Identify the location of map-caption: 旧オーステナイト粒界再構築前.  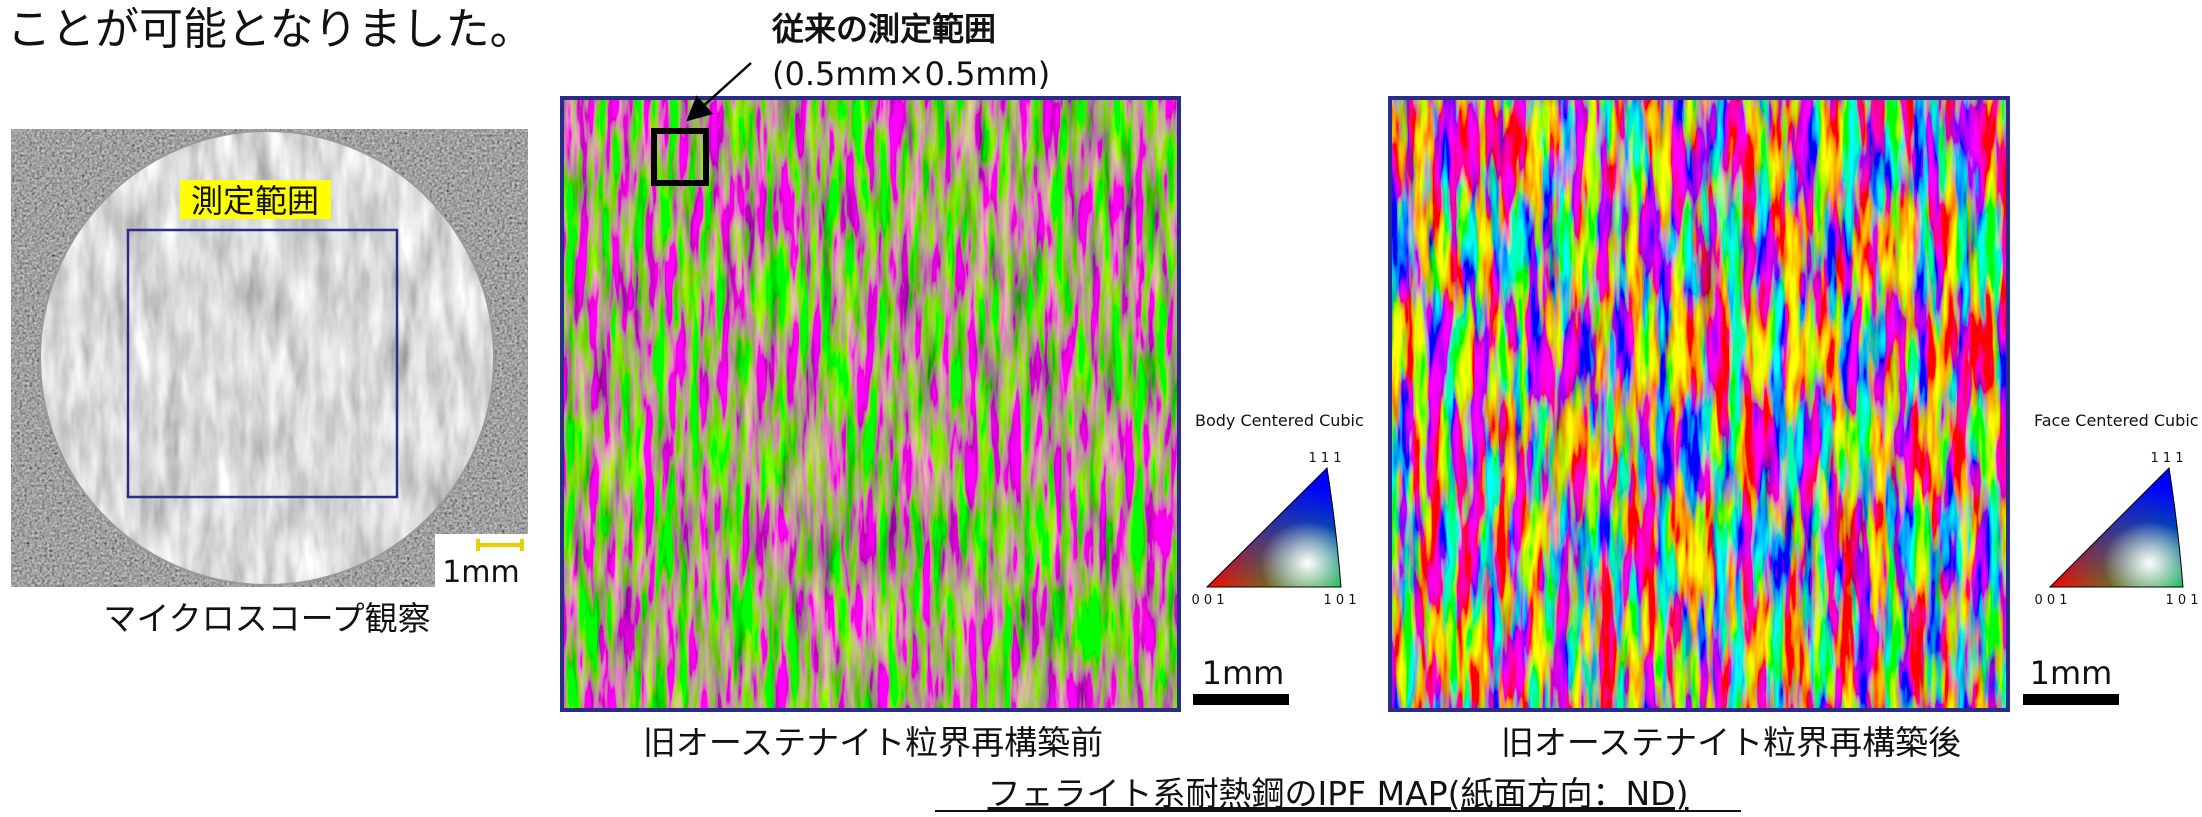
(873, 742).